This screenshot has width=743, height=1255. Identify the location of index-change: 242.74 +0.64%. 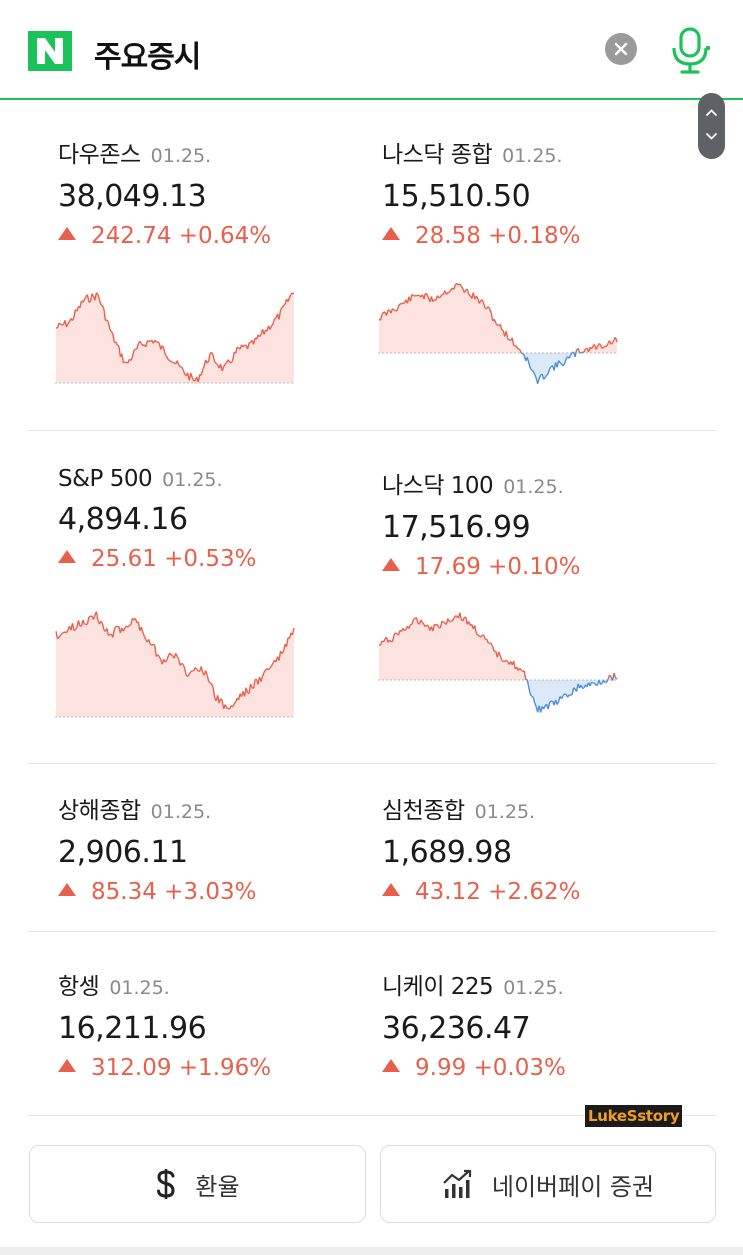
(181, 236).